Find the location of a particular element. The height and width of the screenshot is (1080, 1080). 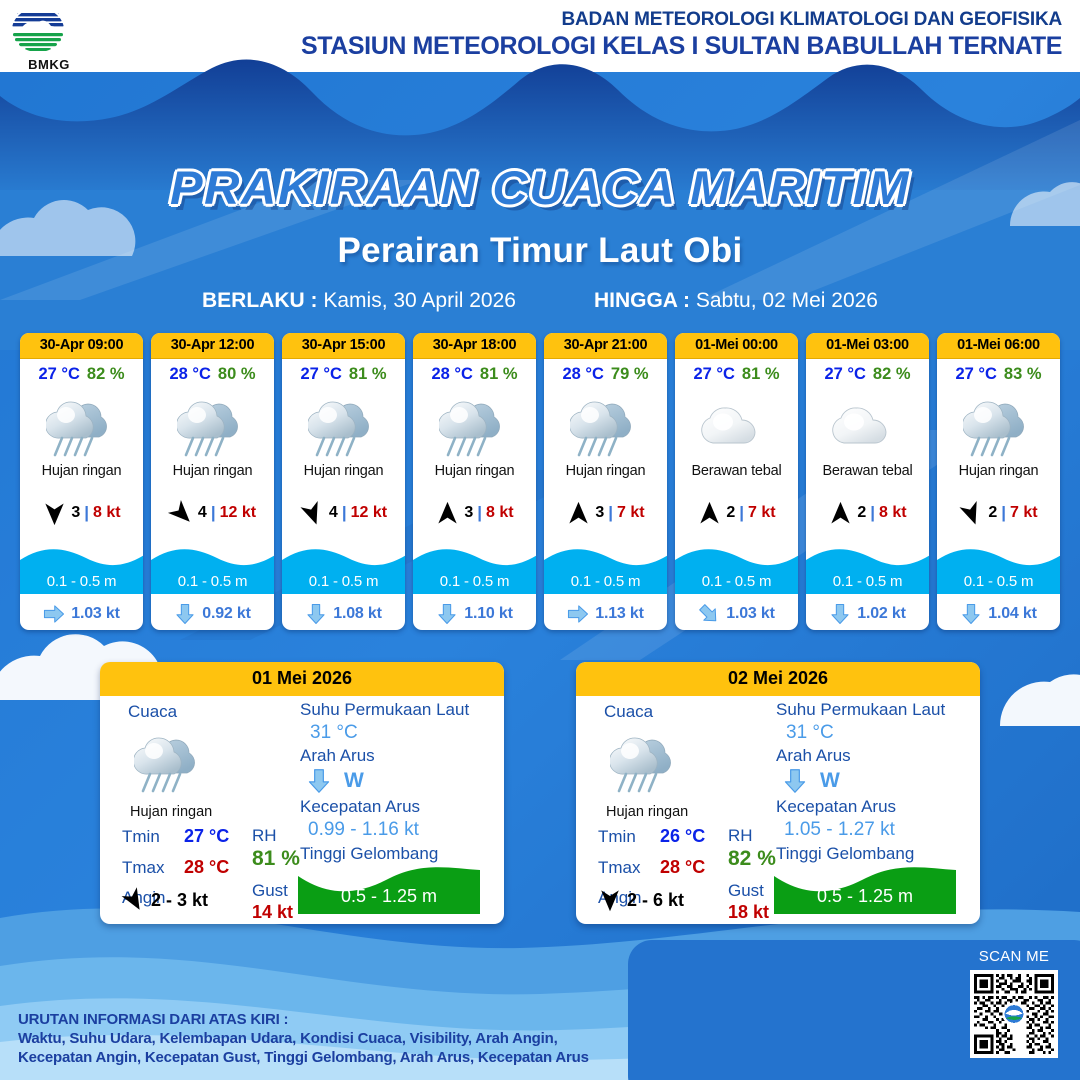

label-sst: Suhu Permukaan Laut is located at coordinates (861, 709).